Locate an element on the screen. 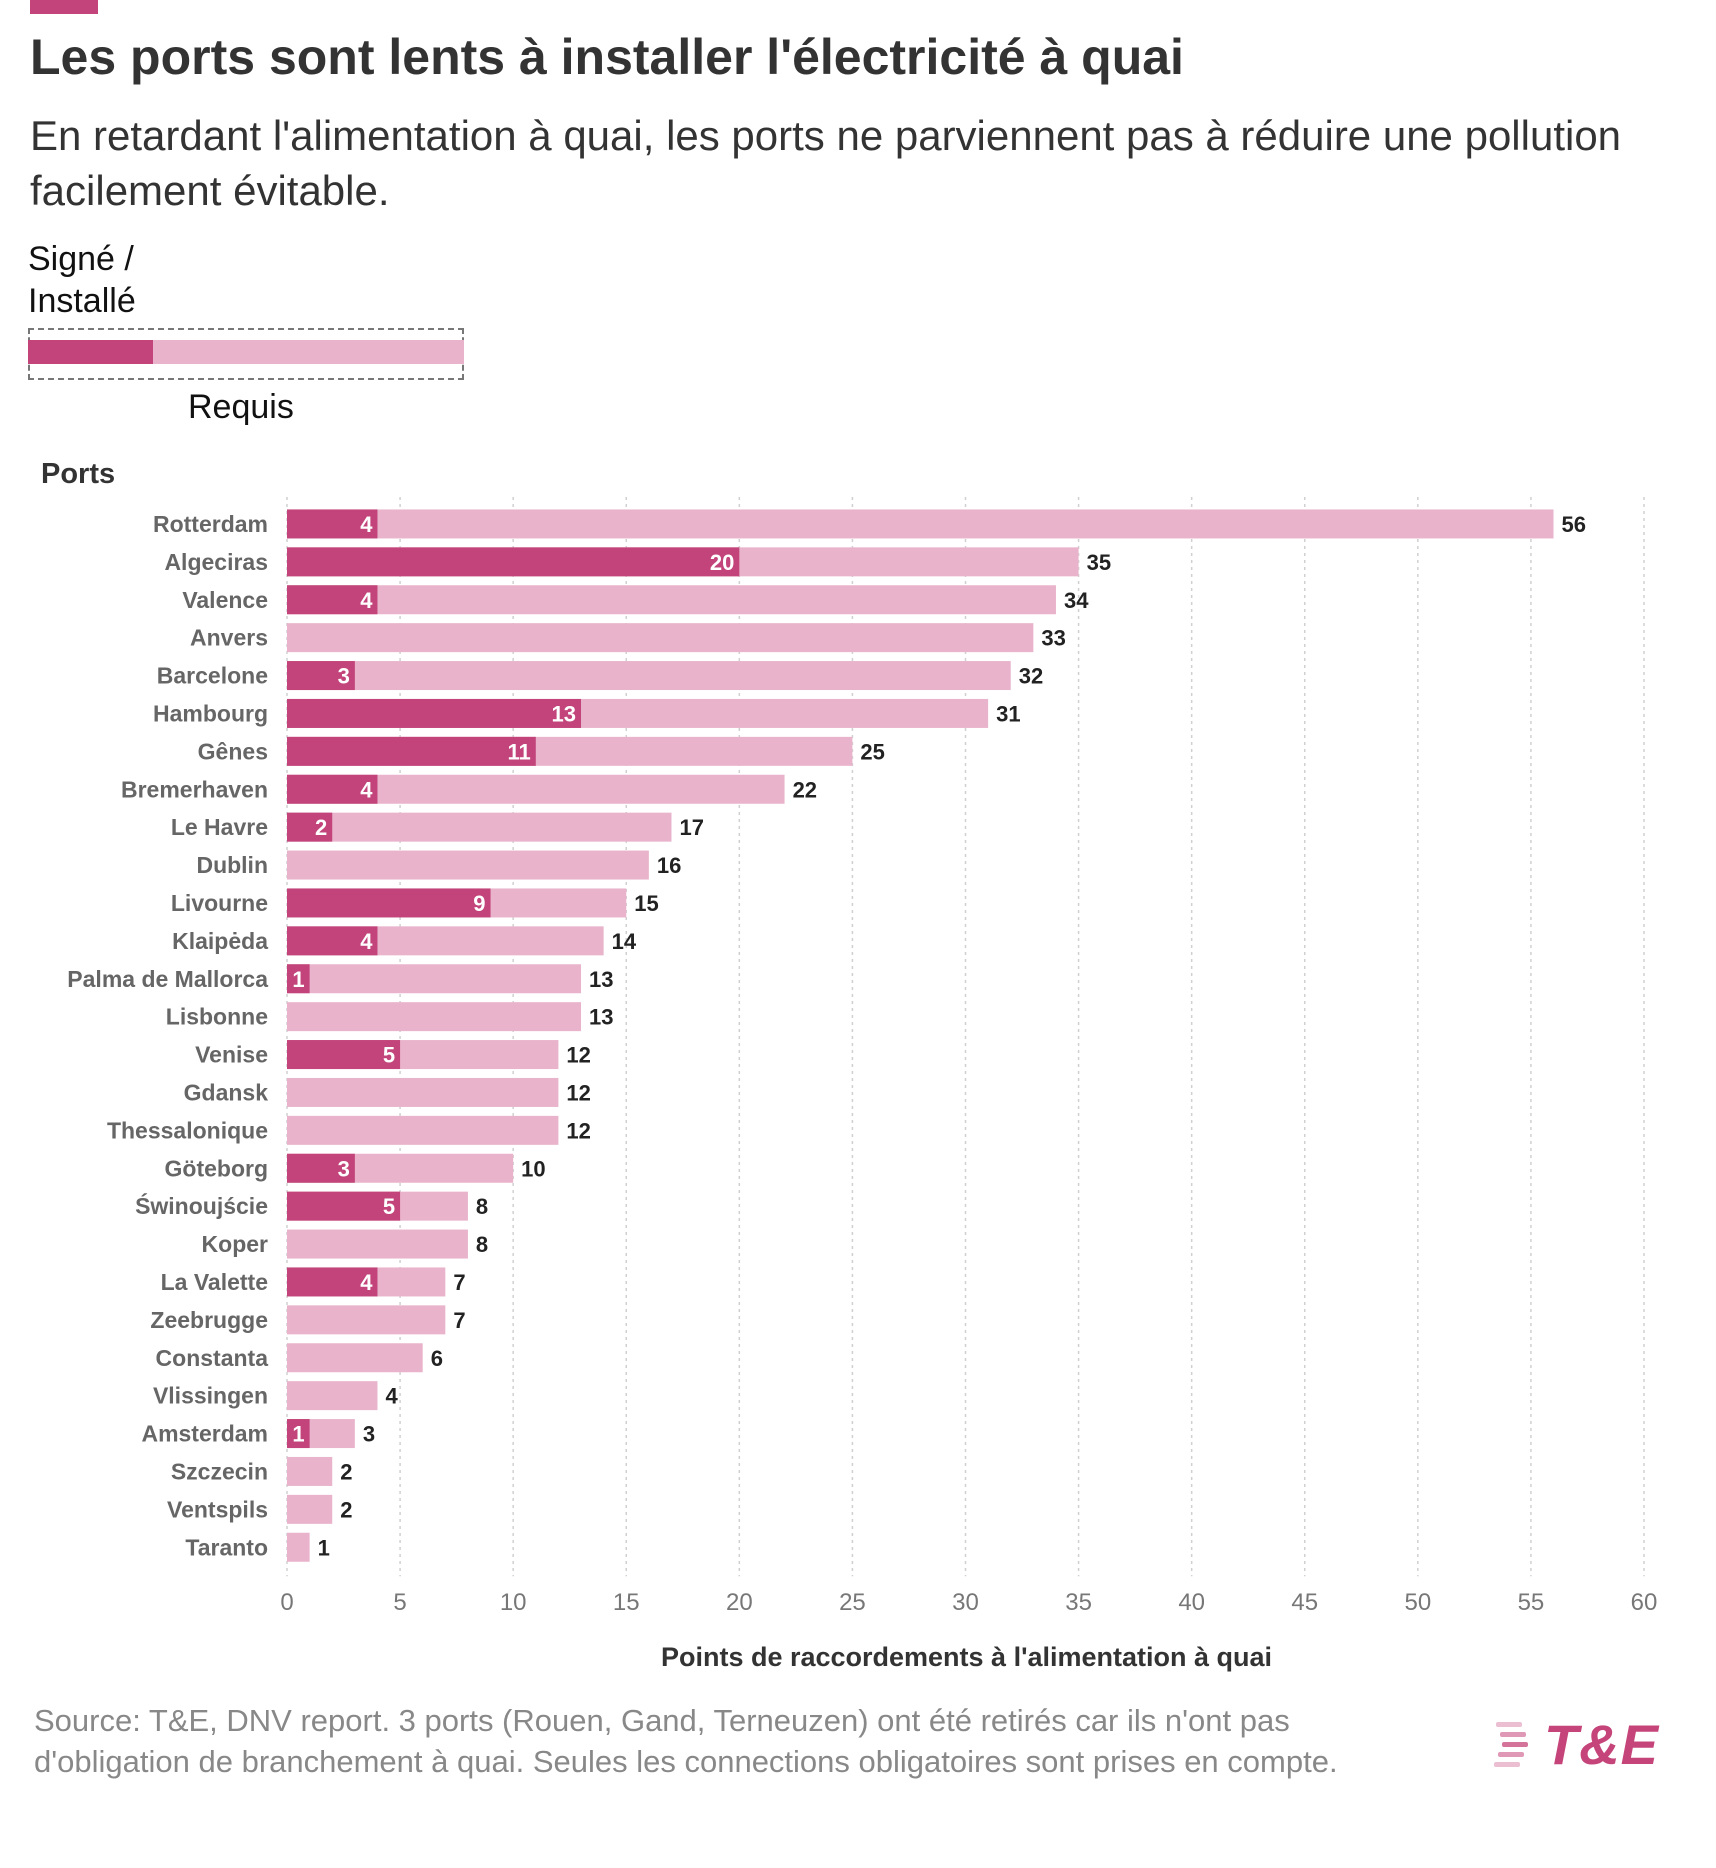 This screenshot has height=1868, width=1716. bar-label-installed: 13 is located at coordinates (564, 713).